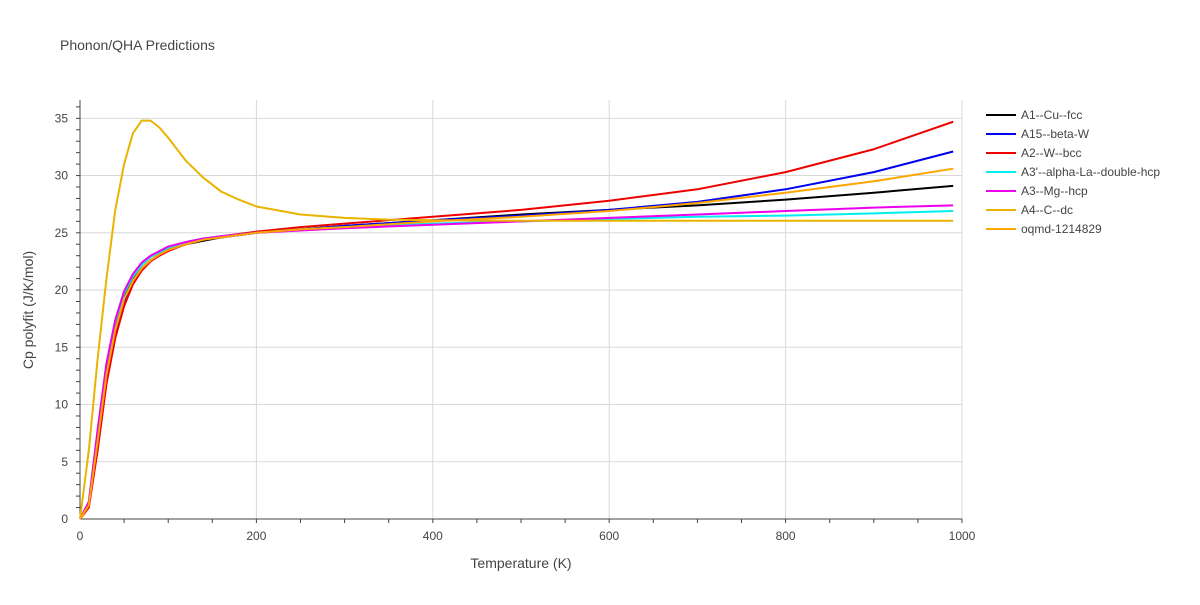 Image resolution: width=1200 pixels, height=605 pixels. I want to click on legend-label: oqmd-1214829, so click(1061, 229).